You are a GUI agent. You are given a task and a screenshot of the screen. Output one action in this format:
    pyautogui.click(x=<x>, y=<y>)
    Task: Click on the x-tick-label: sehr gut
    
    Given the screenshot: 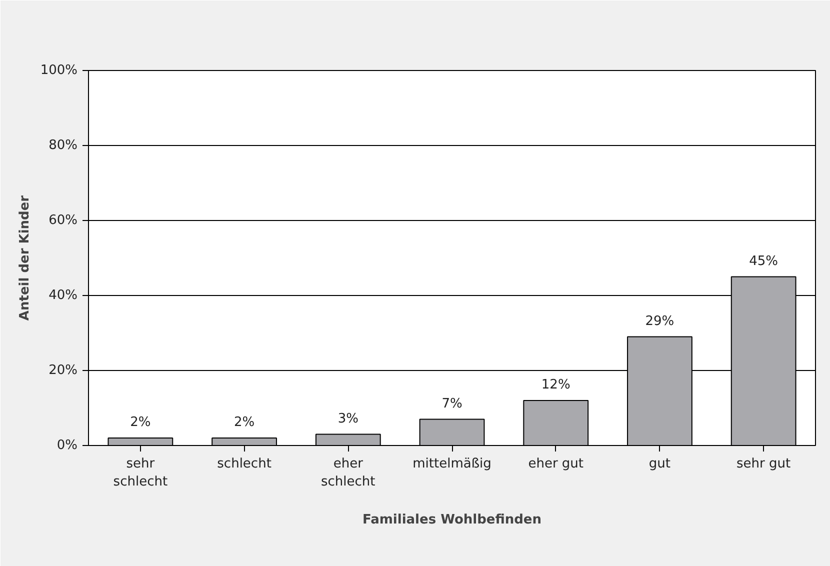 What is the action you would take?
    pyautogui.click(x=763, y=464)
    